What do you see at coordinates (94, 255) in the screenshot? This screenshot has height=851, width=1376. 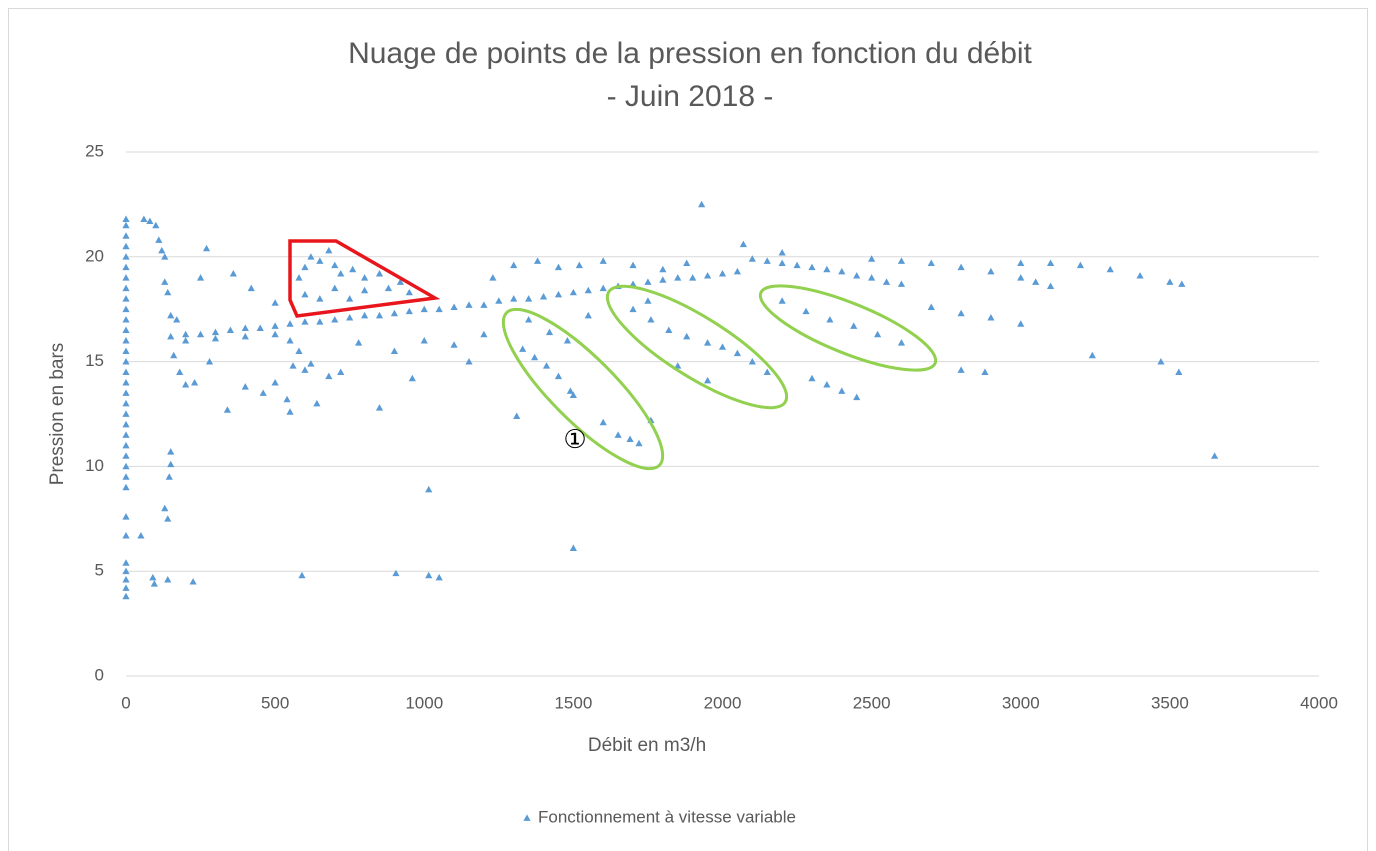 I see `y-tick-label: 20` at bounding box center [94, 255].